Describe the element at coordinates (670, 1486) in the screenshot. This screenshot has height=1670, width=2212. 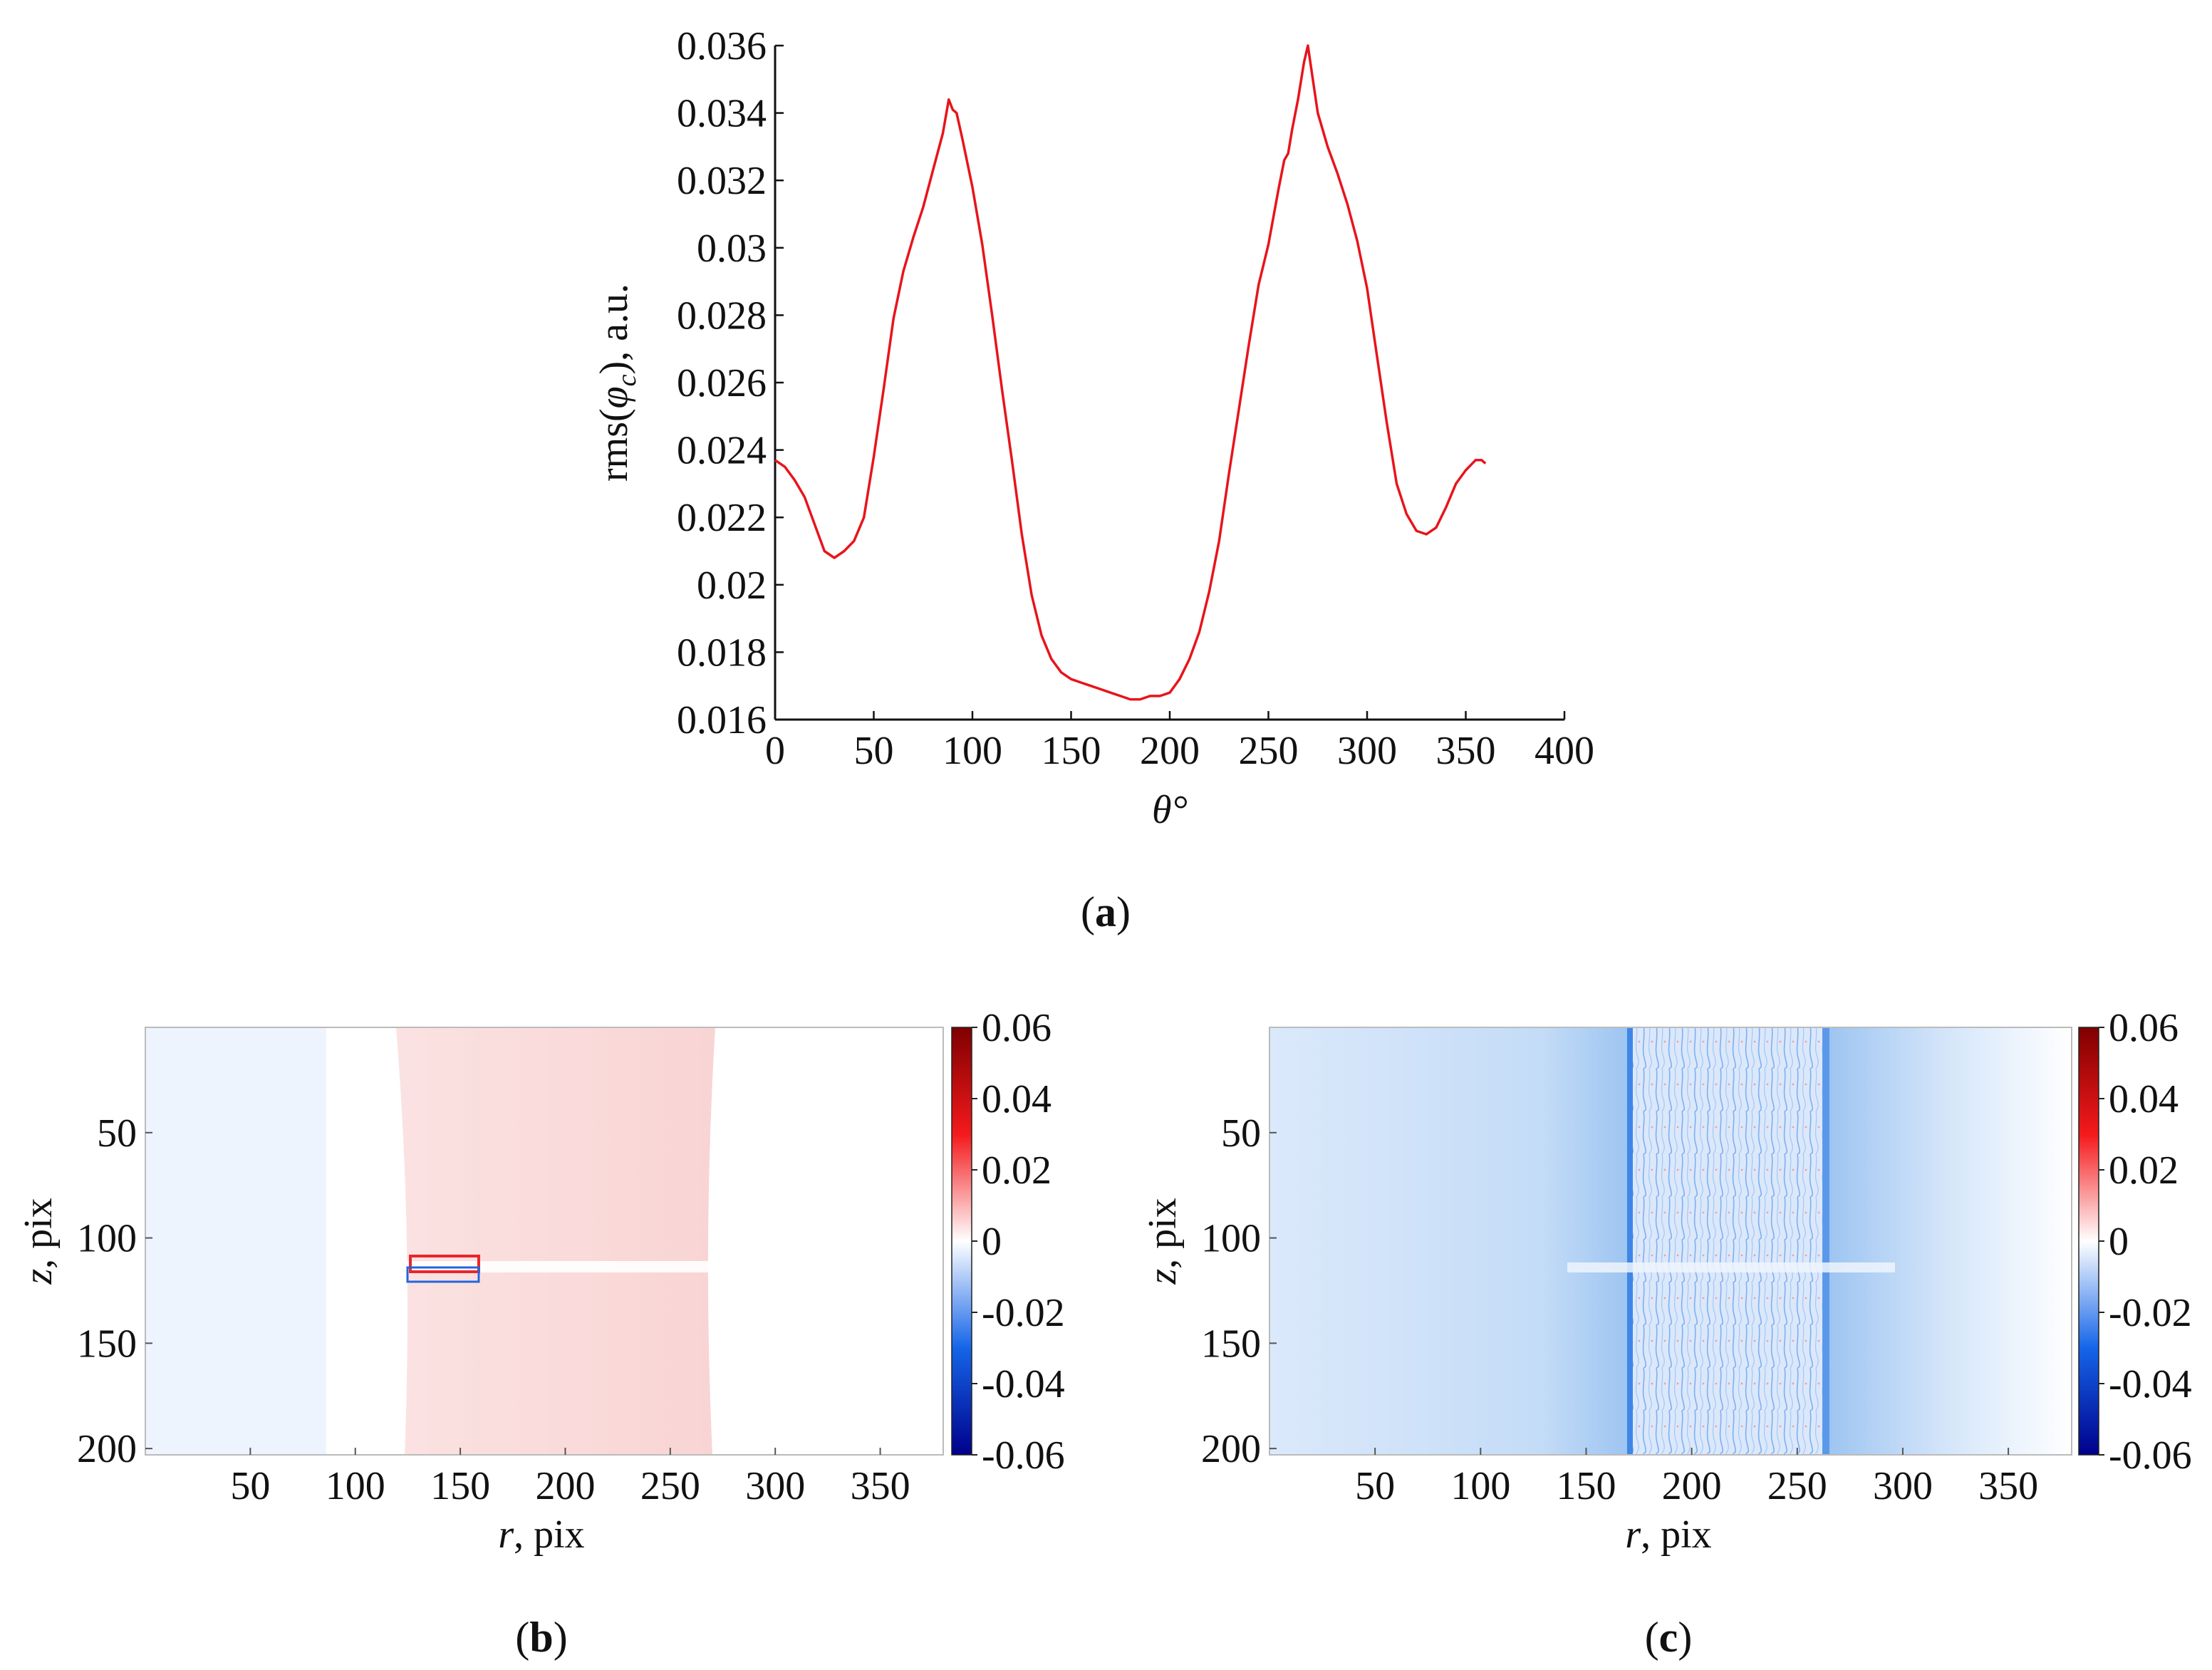
I see `panel-b-x-tick-label: 250` at that location.